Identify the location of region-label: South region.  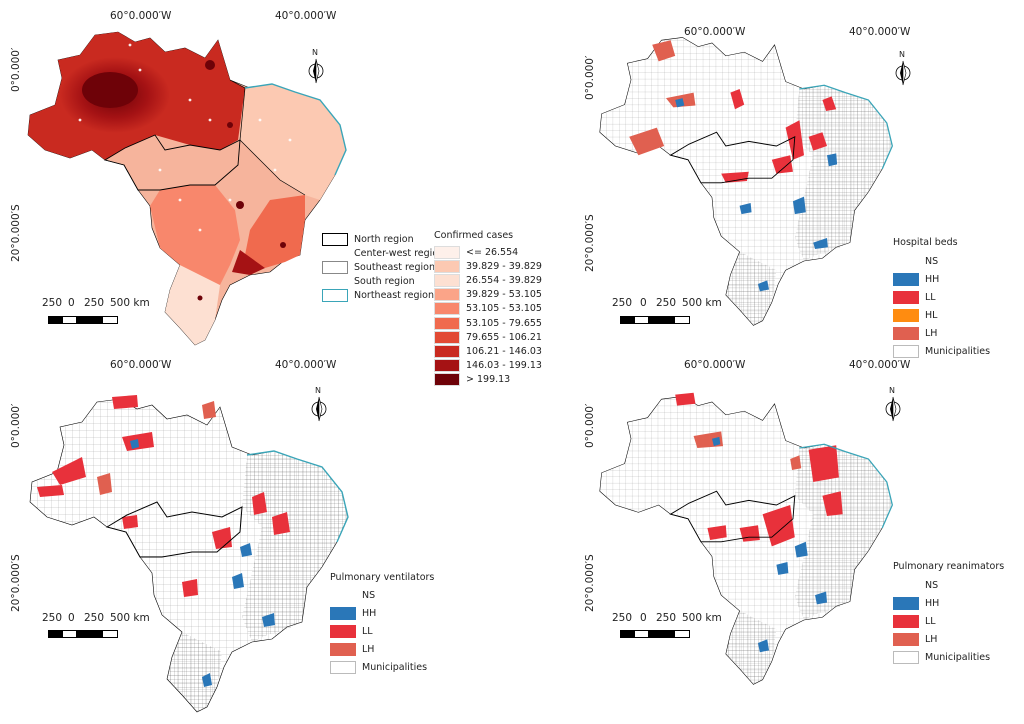
(384, 281).